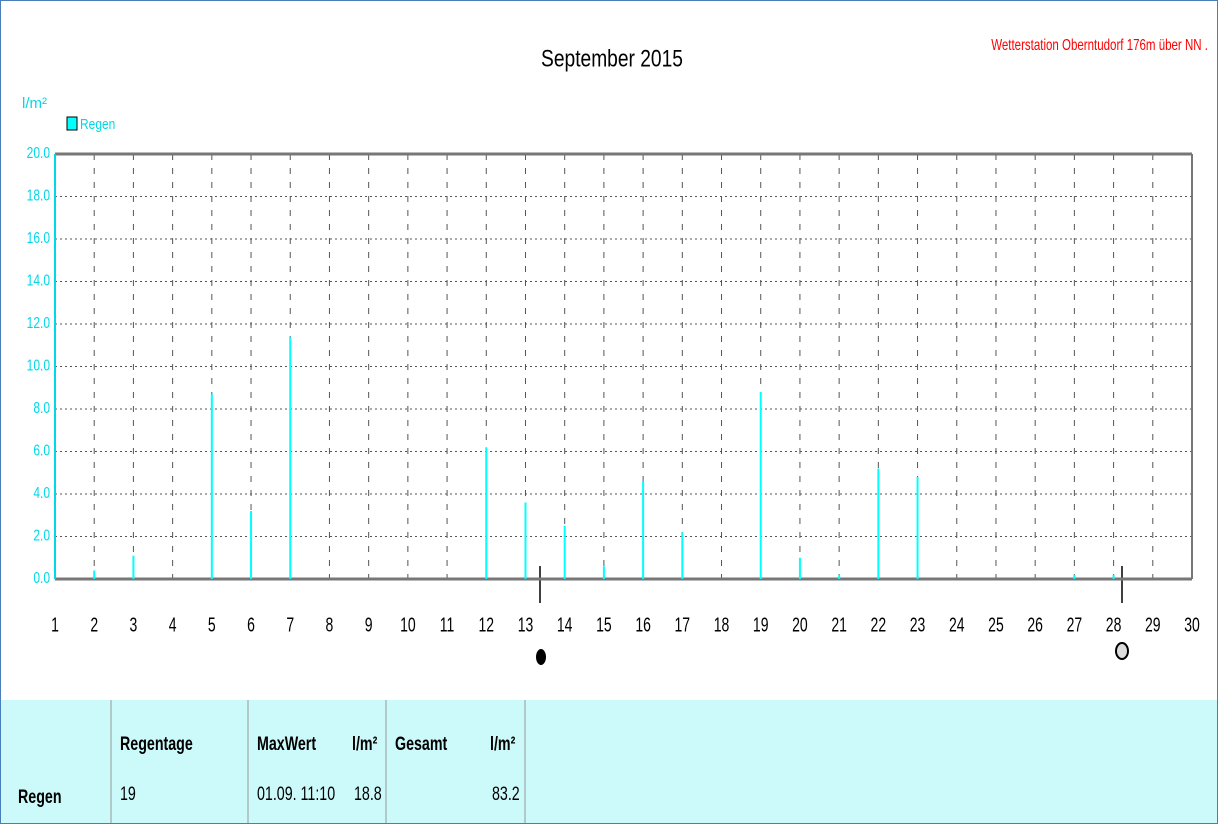  I want to click on y-tick-label: 0.0, so click(41, 578).